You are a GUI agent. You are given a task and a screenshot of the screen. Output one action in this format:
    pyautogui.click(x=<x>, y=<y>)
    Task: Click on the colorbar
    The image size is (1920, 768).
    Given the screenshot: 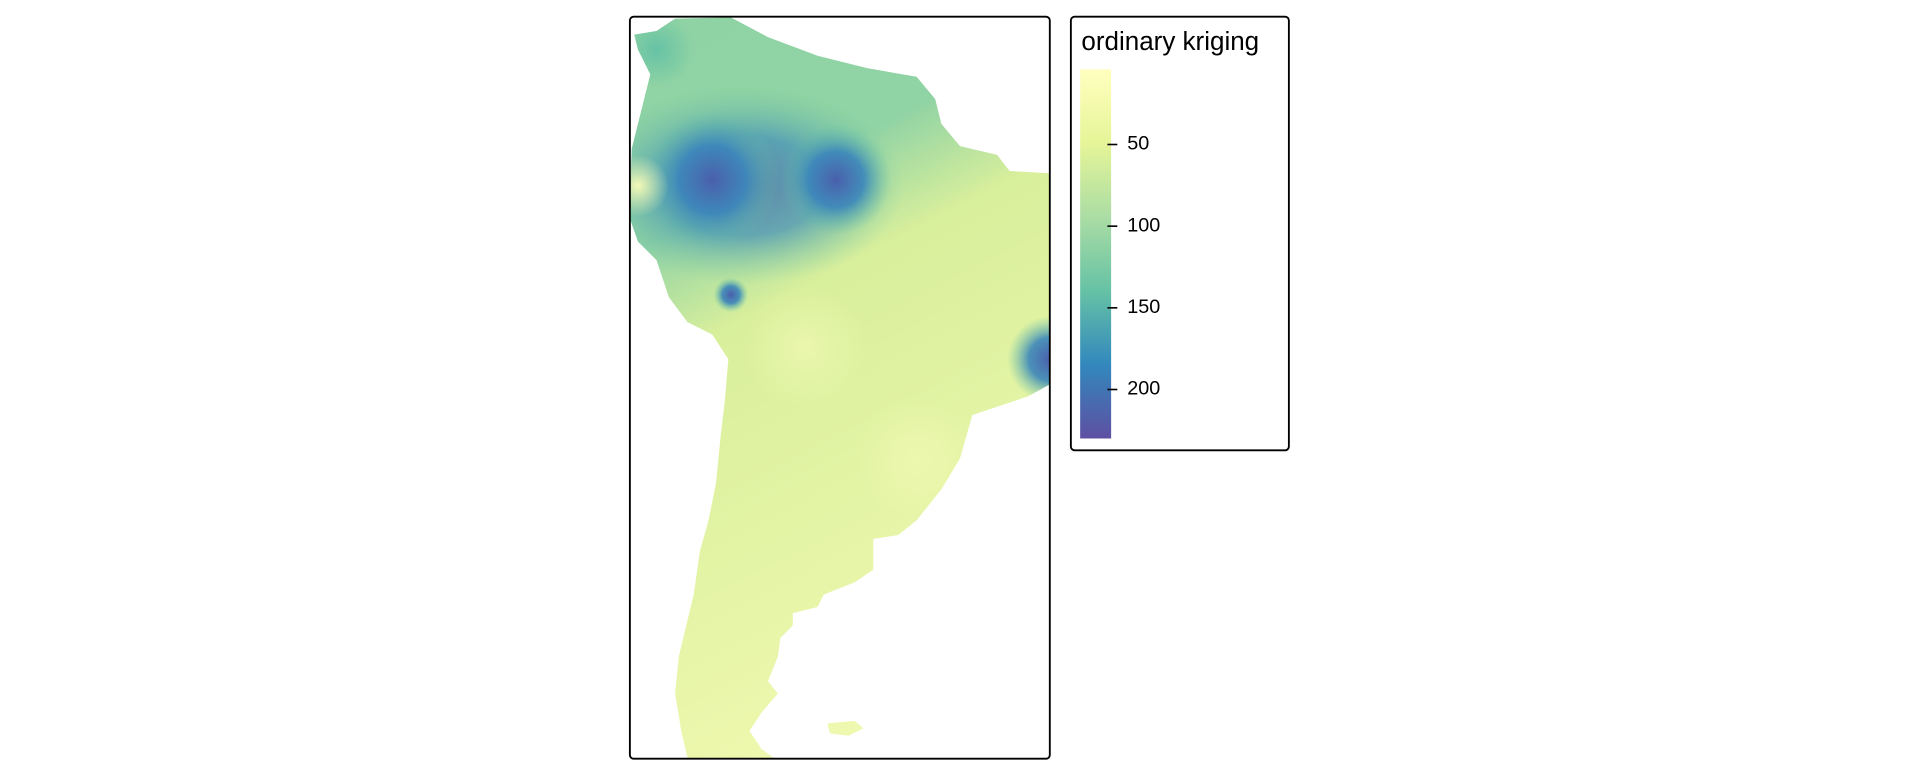 What is the action you would take?
    pyautogui.click(x=1096, y=254)
    